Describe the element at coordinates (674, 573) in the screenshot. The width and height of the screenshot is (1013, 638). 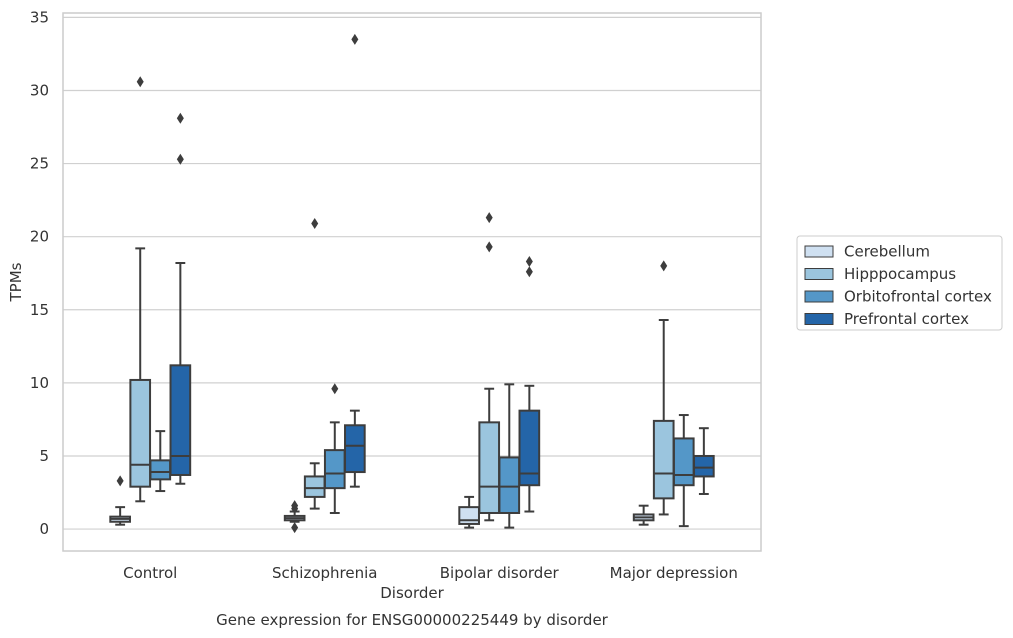
I see `x-tick-label: Major depression` at that location.